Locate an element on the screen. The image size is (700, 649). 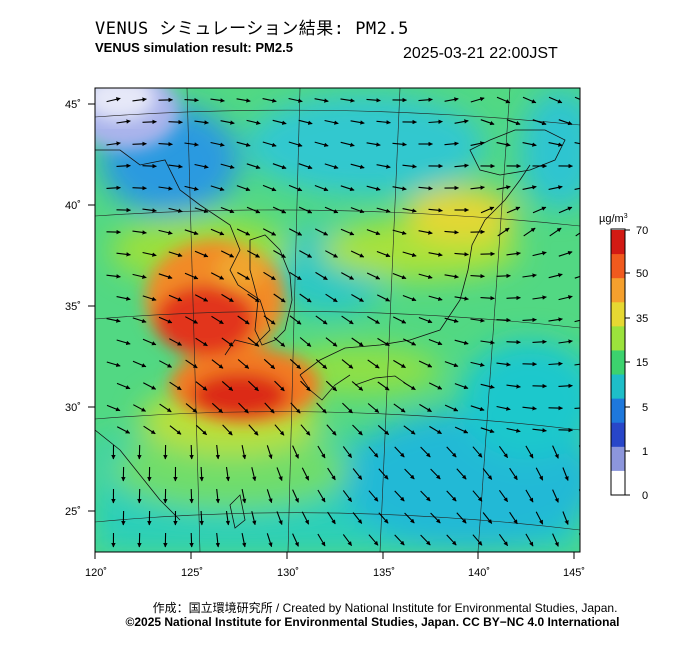
lon-label-140: 140˚ is located at coordinates (479, 573).